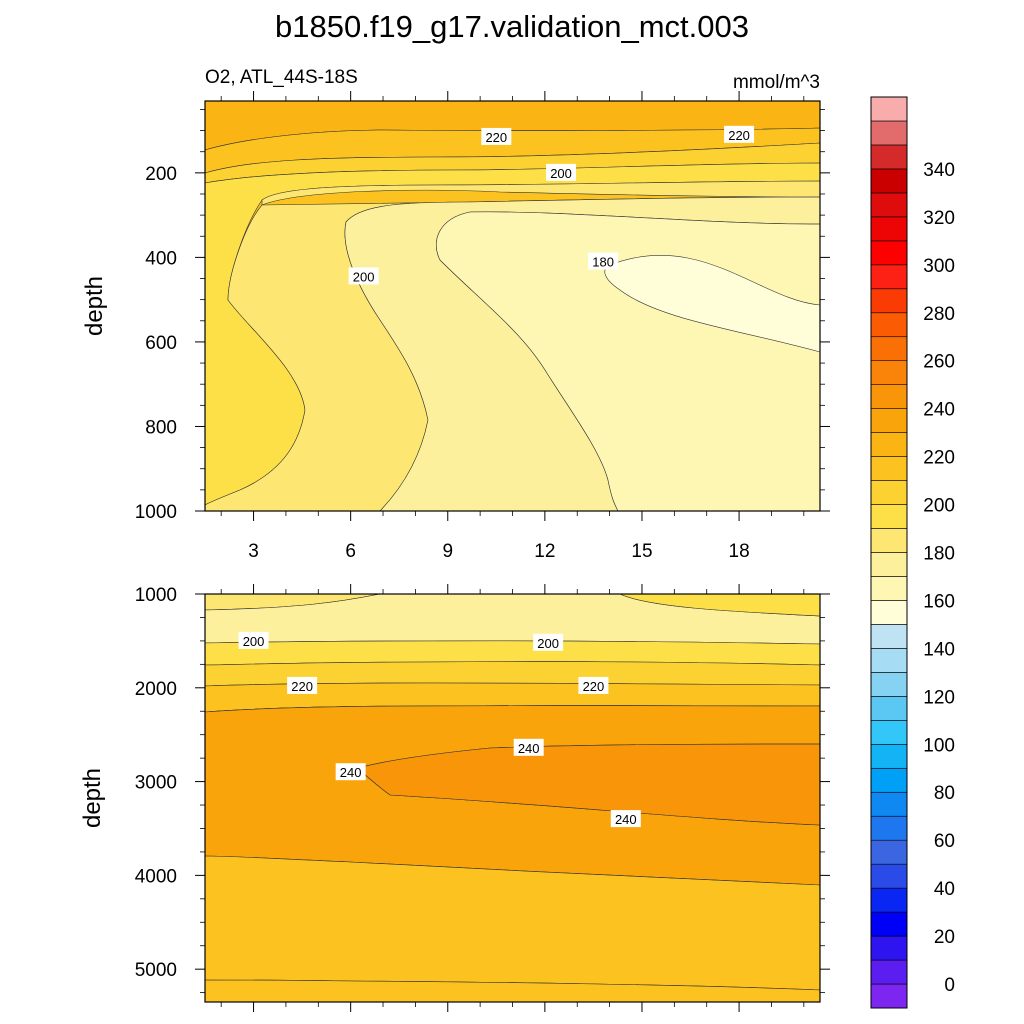 The image size is (1024, 1024). I want to click on colorbar-label: 240, so click(939, 410).